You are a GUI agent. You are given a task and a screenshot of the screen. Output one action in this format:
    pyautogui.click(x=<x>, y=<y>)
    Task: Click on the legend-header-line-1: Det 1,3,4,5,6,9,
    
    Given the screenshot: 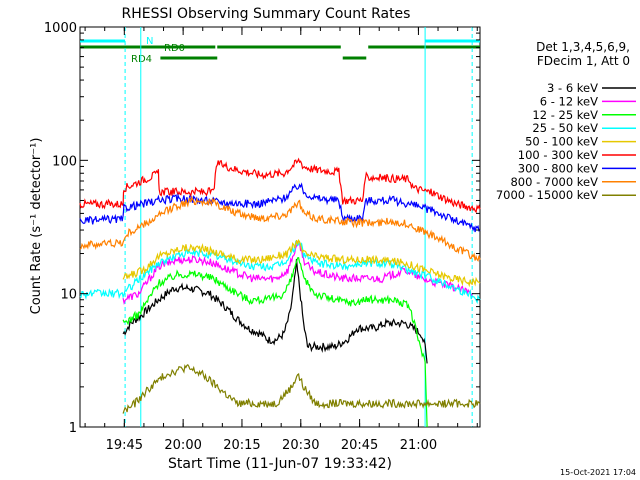 What is the action you would take?
    pyautogui.click(x=583, y=47)
    